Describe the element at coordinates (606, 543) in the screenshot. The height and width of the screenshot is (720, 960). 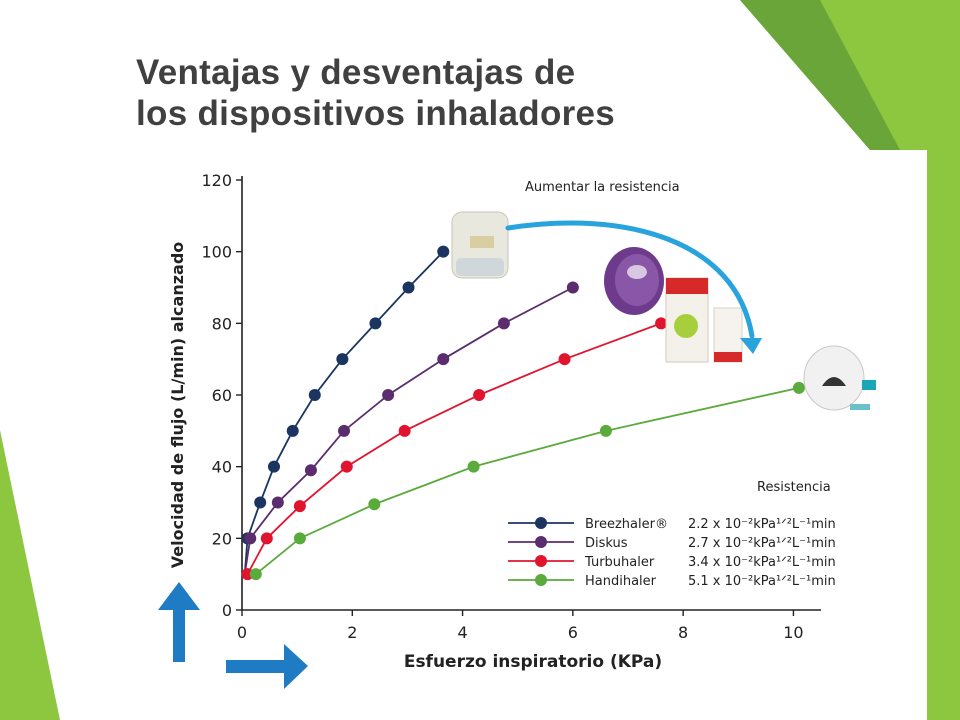
I see `legend-name-diskus: Diskus` at that location.